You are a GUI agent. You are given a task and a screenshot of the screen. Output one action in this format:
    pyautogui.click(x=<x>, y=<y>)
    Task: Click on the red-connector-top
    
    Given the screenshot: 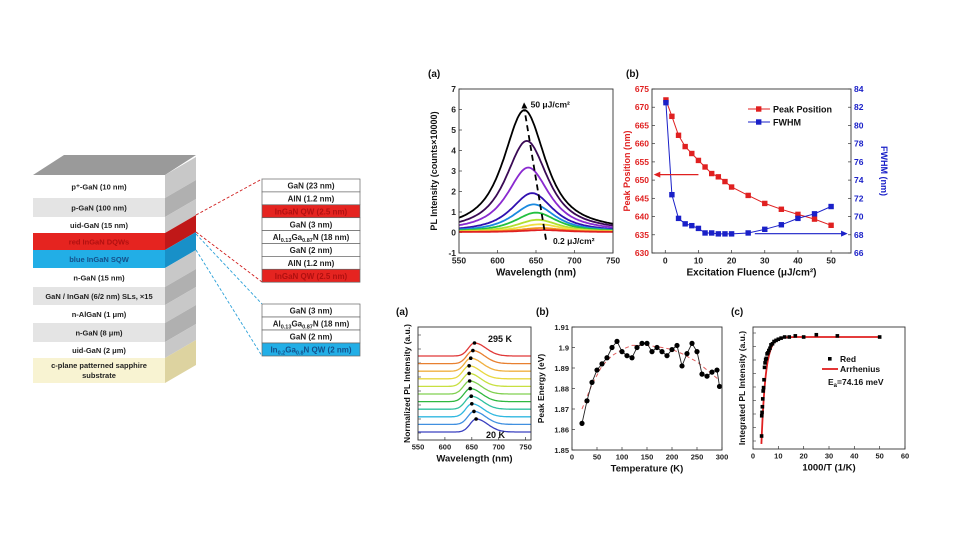 What is the action you would take?
    pyautogui.click(x=229, y=197)
    